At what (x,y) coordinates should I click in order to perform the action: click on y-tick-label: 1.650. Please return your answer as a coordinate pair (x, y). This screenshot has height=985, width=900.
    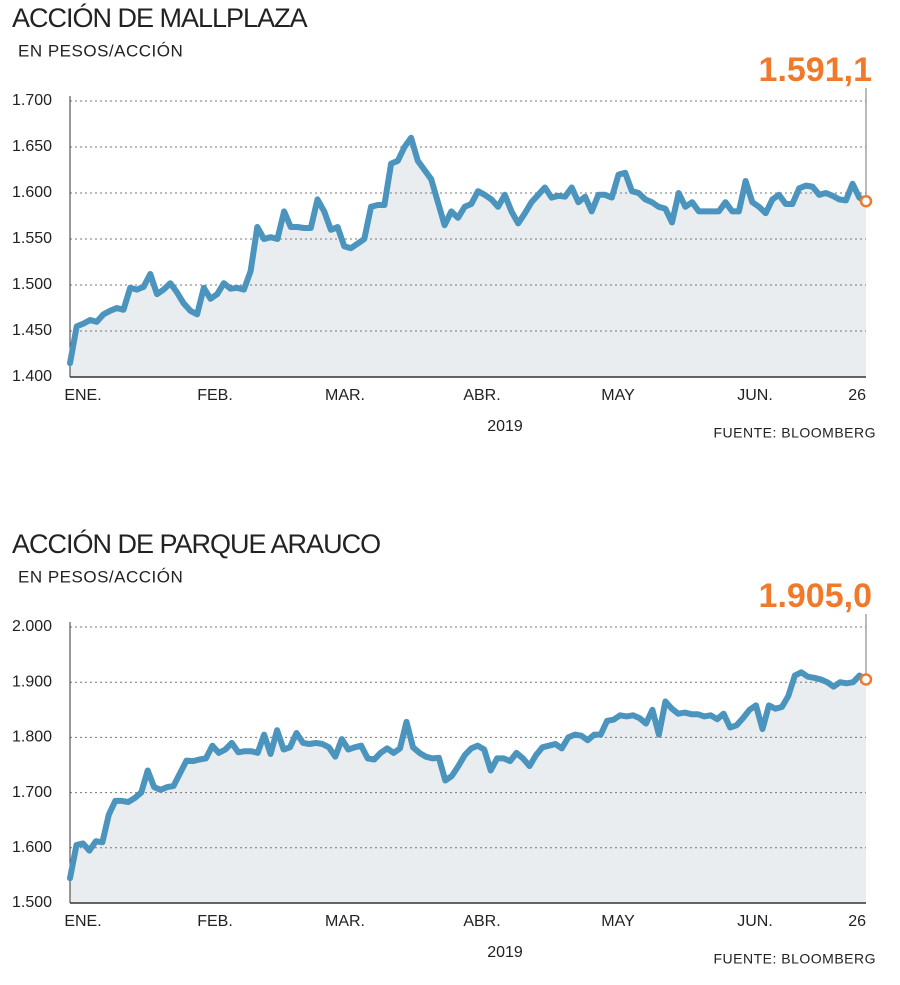
    Looking at the image, I should click on (32, 146).